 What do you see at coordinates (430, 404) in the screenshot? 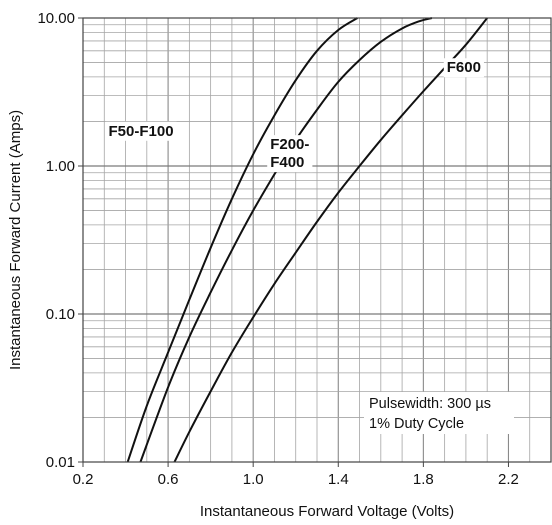
I see `pulse-note-line-1: Pulsewidth: 300 µs` at bounding box center [430, 404].